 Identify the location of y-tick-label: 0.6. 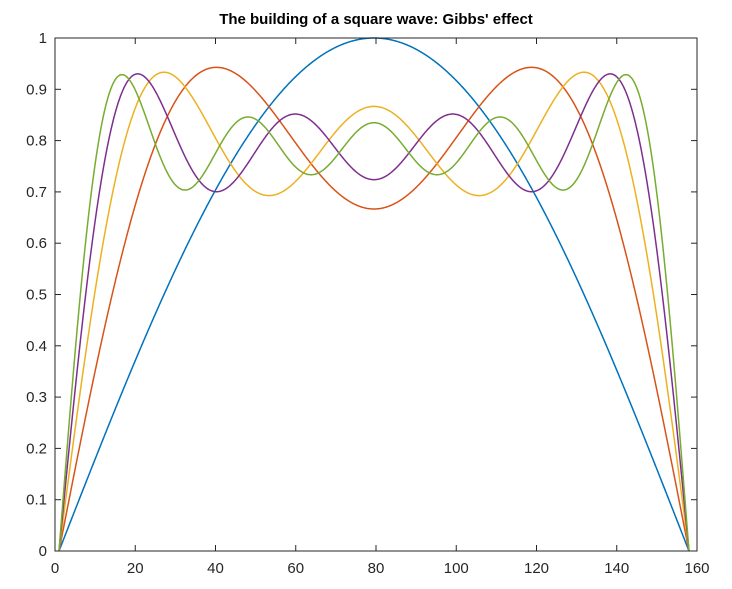
(36, 243).